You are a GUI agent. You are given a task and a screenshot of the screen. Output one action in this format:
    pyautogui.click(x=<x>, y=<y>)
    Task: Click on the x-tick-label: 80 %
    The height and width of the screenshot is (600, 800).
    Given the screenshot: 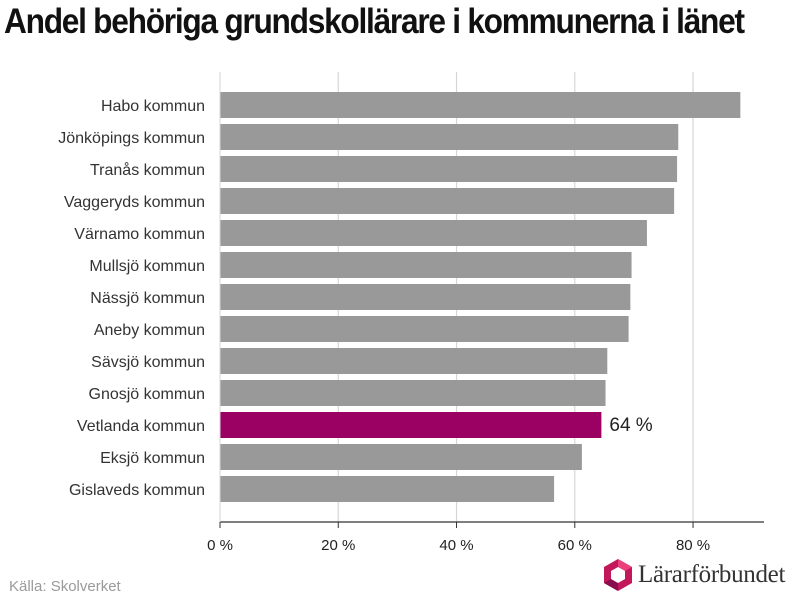 What is the action you would take?
    pyautogui.click(x=693, y=545)
    